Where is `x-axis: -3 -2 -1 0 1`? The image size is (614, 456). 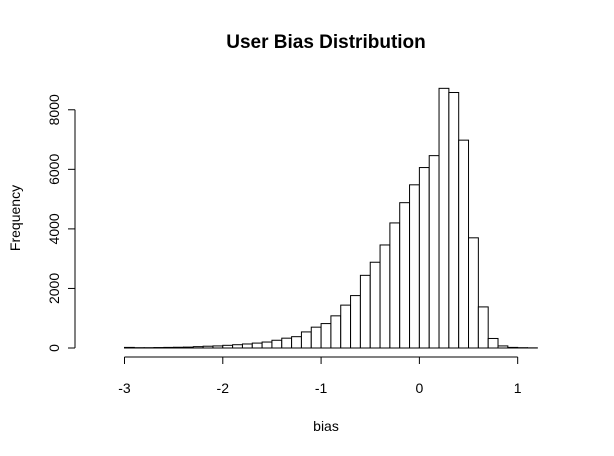
x-axis: -3 -2 -1 0 1 is located at coordinates (320, 376).